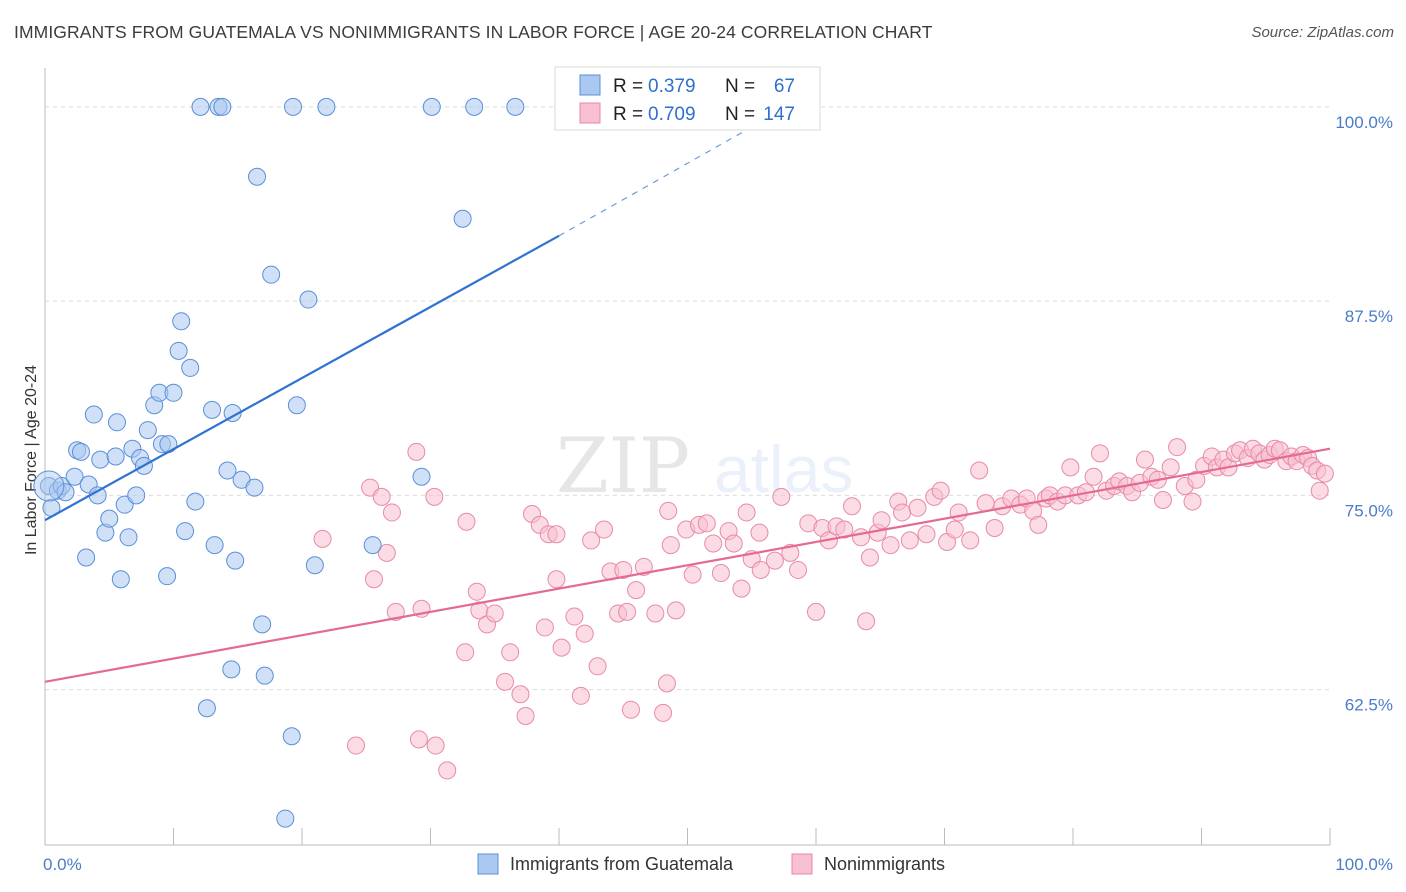 Image resolution: width=1406 pixels, height=892 pixels. I want to click on legend-swatch-nonimmigrants, so click(590, 113).